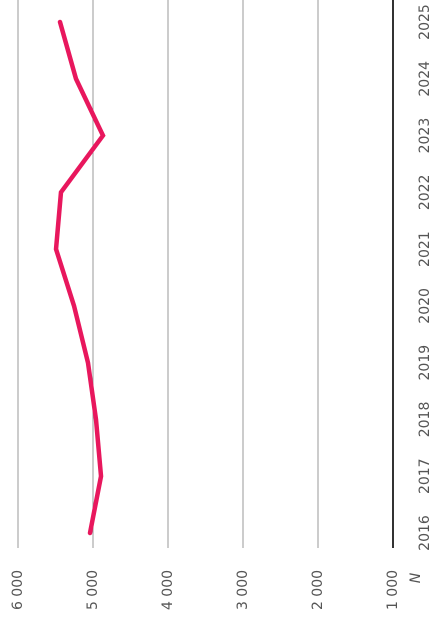 This screenshot has width=435, height=633. What do you see at coordinates (425, 420) in the screenshot?
I see `x-tick-label: 2018` at bounding box center [425, 420].